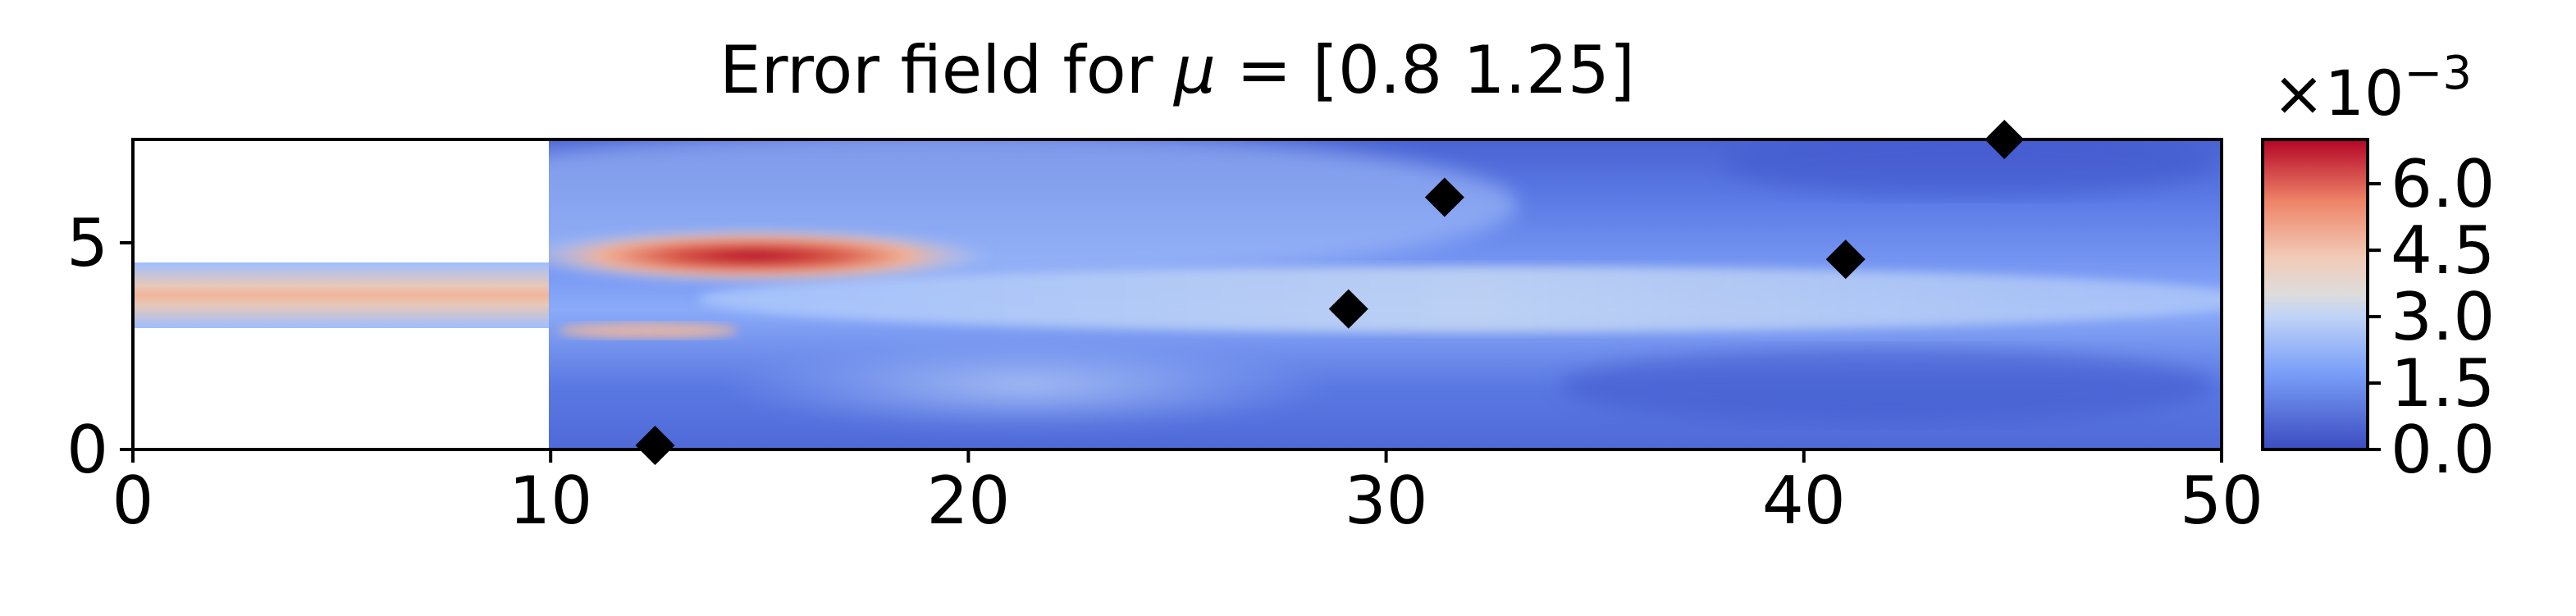 This screenshot has height=616, width=2576. What do you see at coordinates (2443, 250) in the screenshot?
I see `colorbar-tick-label: 4.5` at bounding box center [2443, 250].